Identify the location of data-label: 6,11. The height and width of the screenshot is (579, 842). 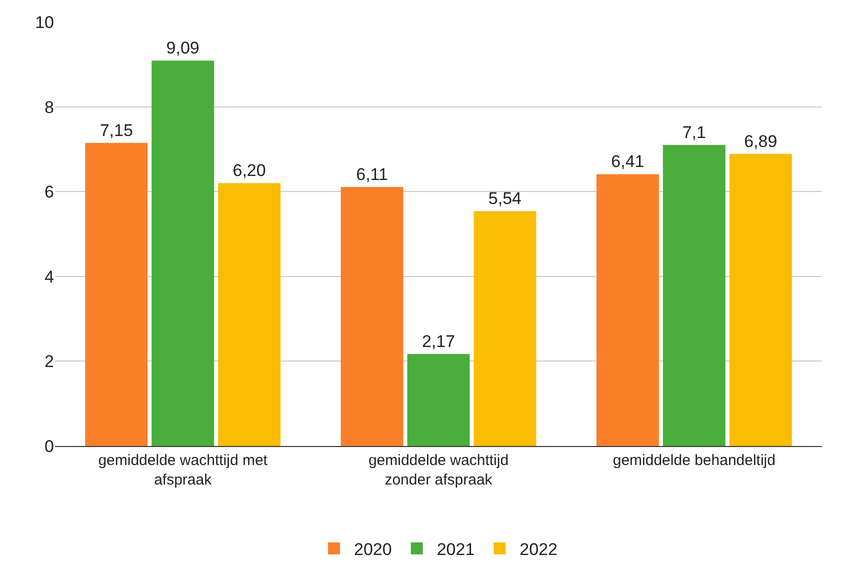
(372, 174).